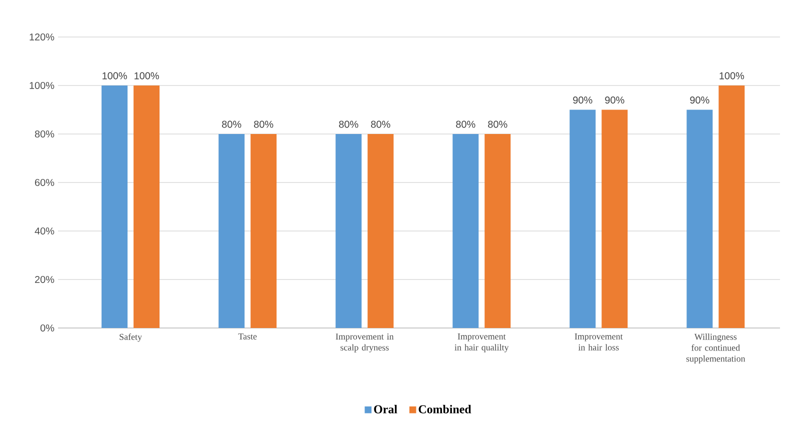 The width and height of the screenshot is (790, 446). Describe the element at coordinates (365, 343) in the screenshot. I see `x-tick-label: Improvement in scalp dryness` at that location.